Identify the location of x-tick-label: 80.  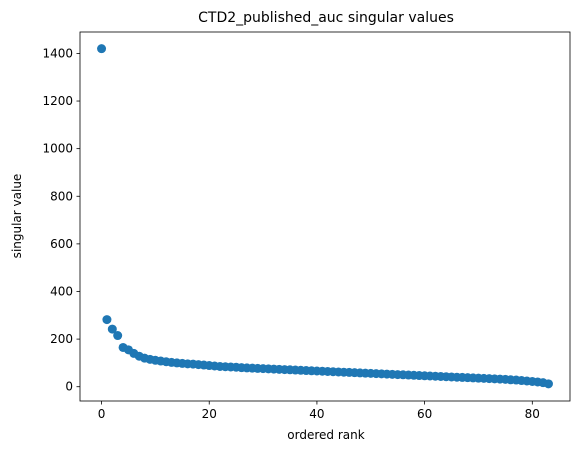
(532, 414).